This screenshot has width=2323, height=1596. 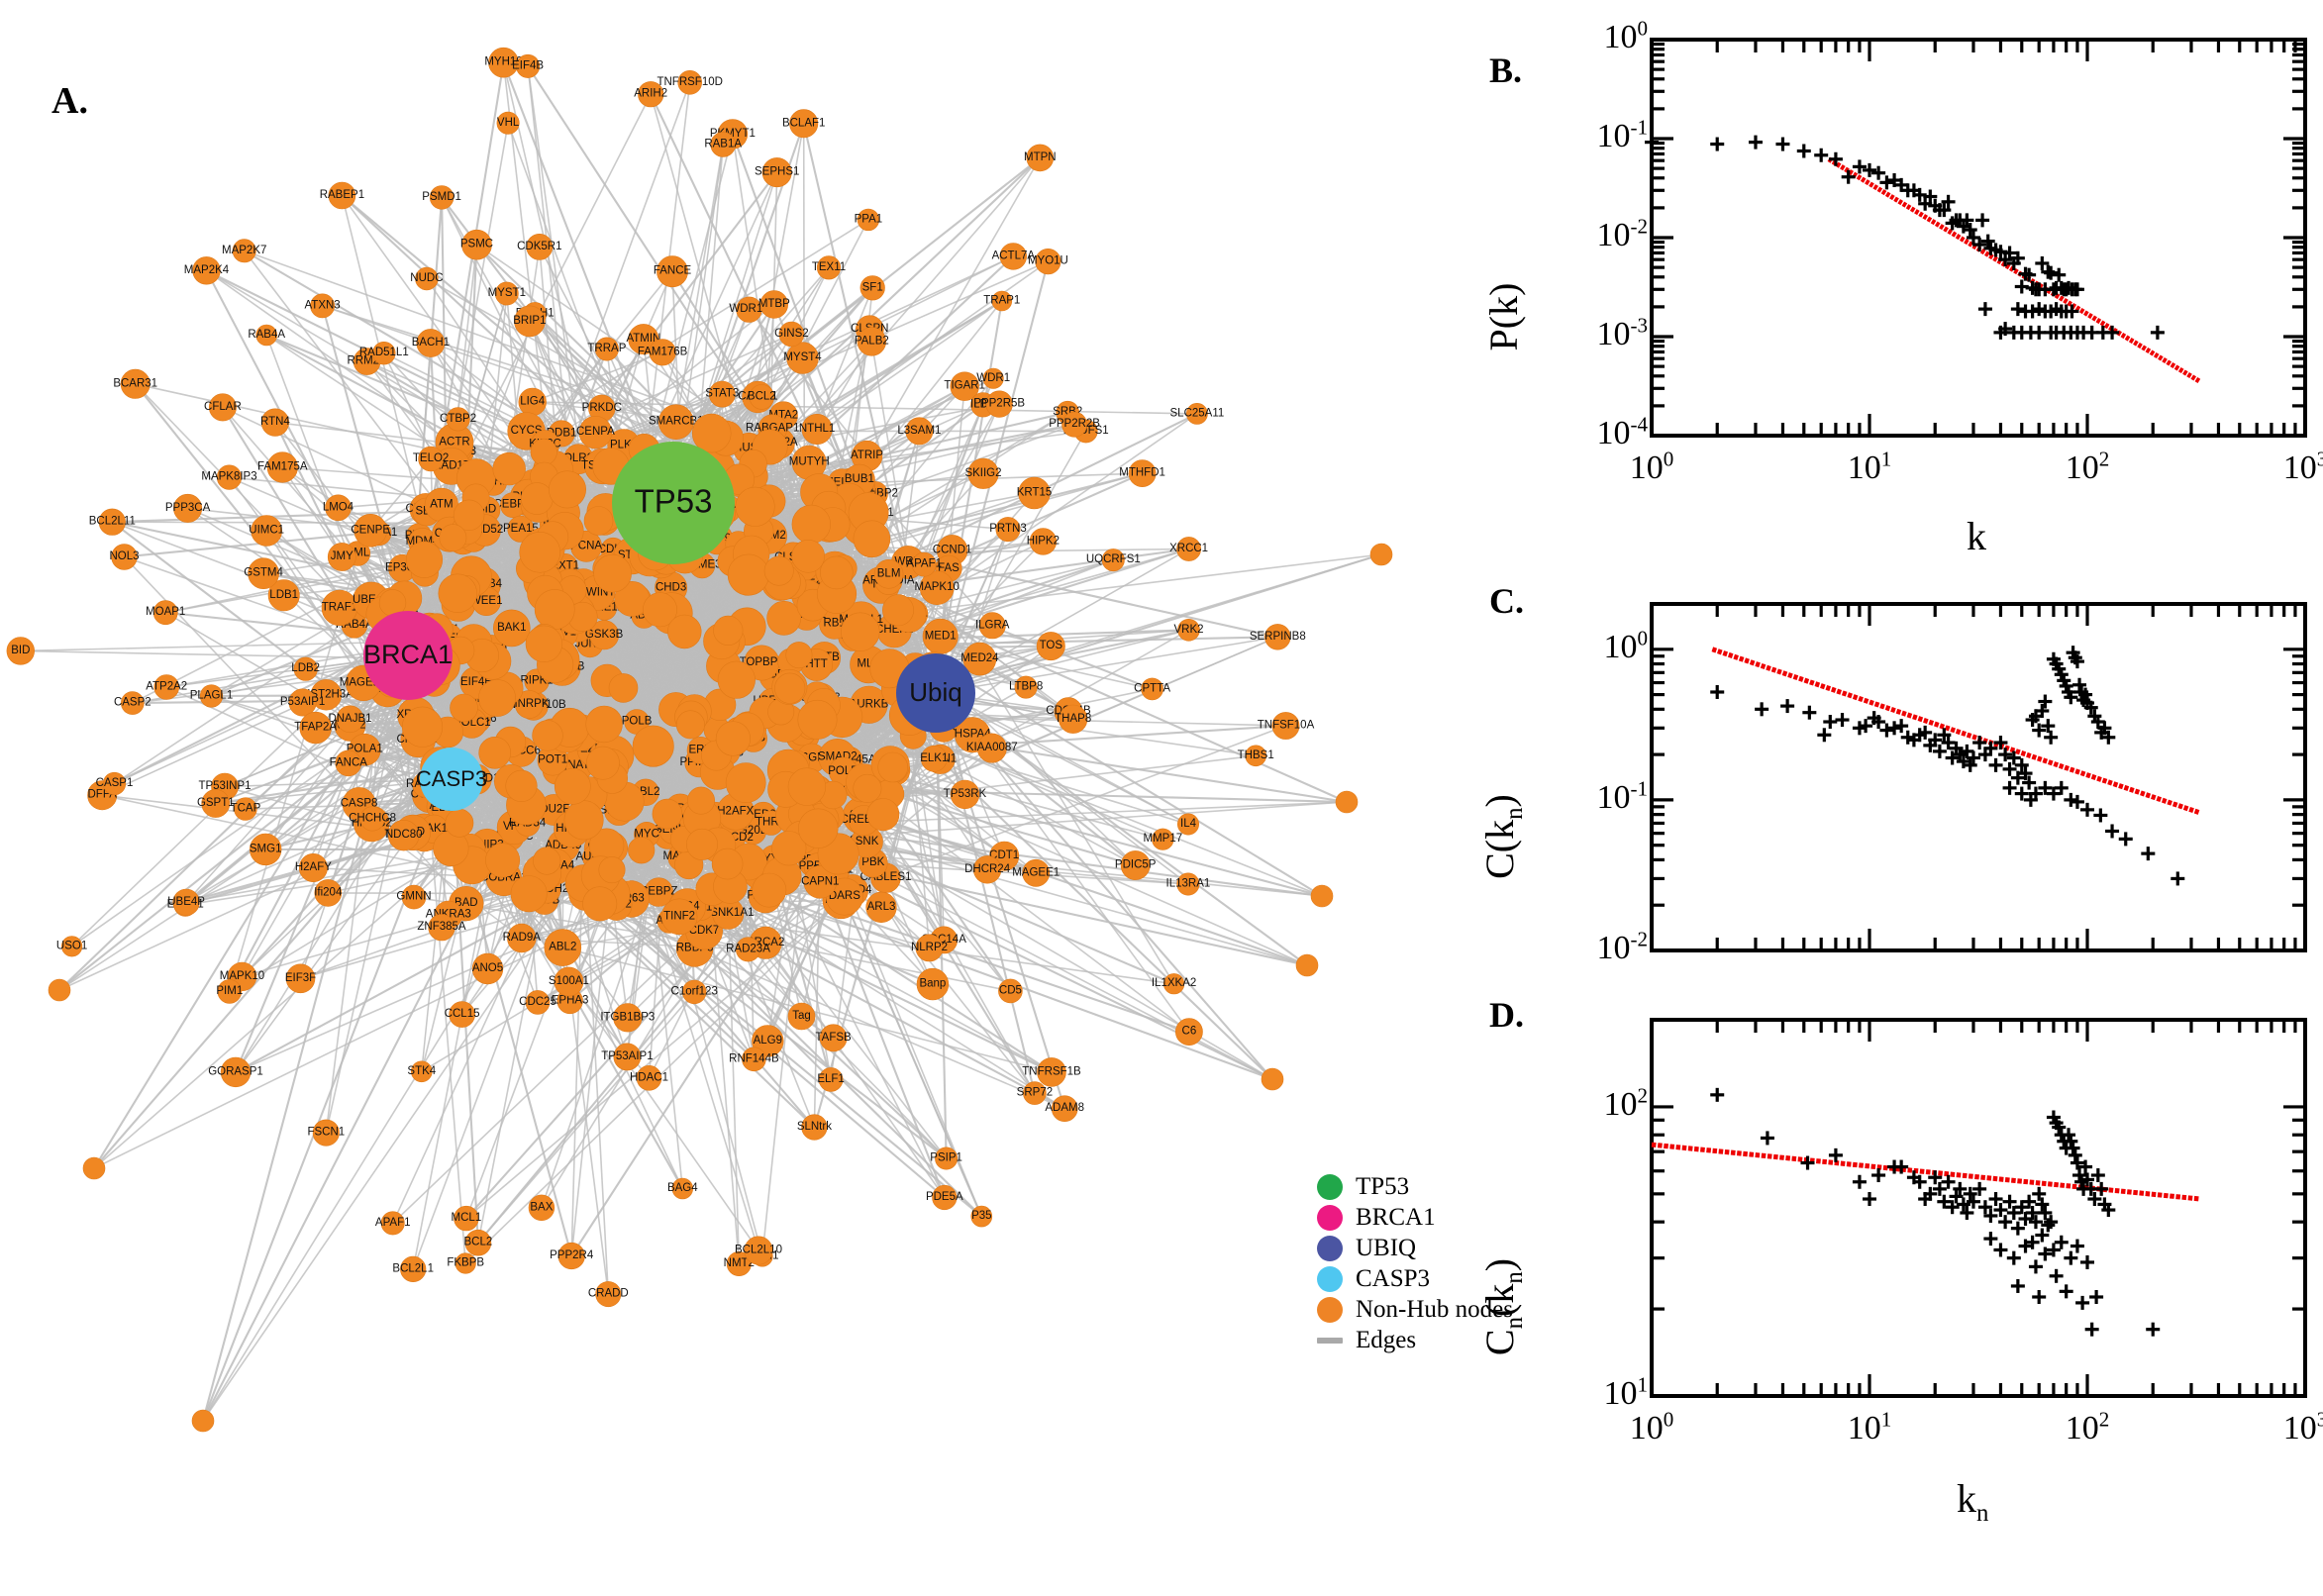 I want to click on x-axis-title: k, so click(x=1976, y=536).